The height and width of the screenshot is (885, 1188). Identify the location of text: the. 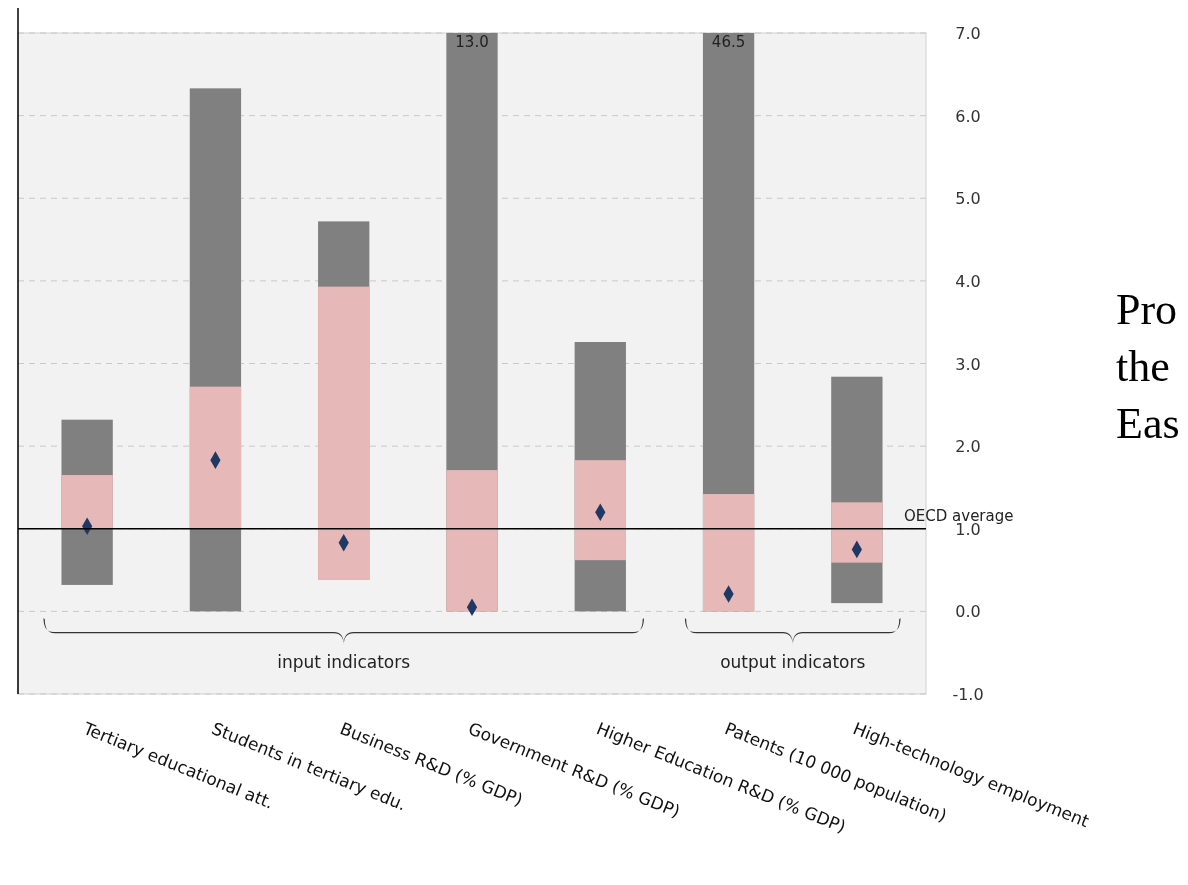
(1143, 366).